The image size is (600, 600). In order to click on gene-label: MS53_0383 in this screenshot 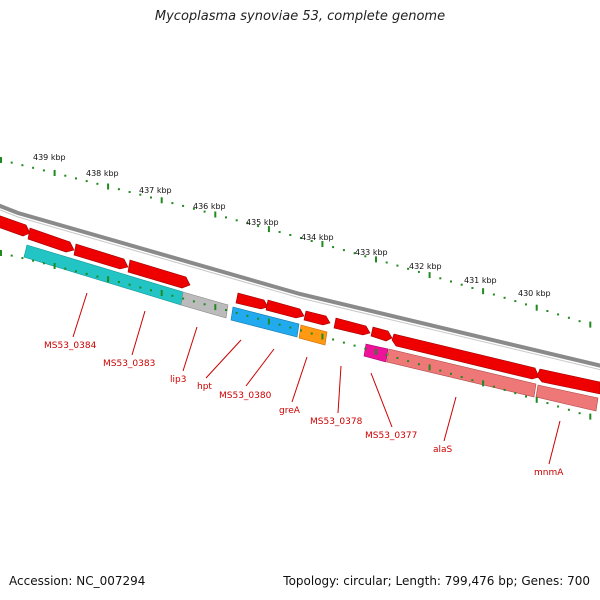, I will do `click(129, 364)`.